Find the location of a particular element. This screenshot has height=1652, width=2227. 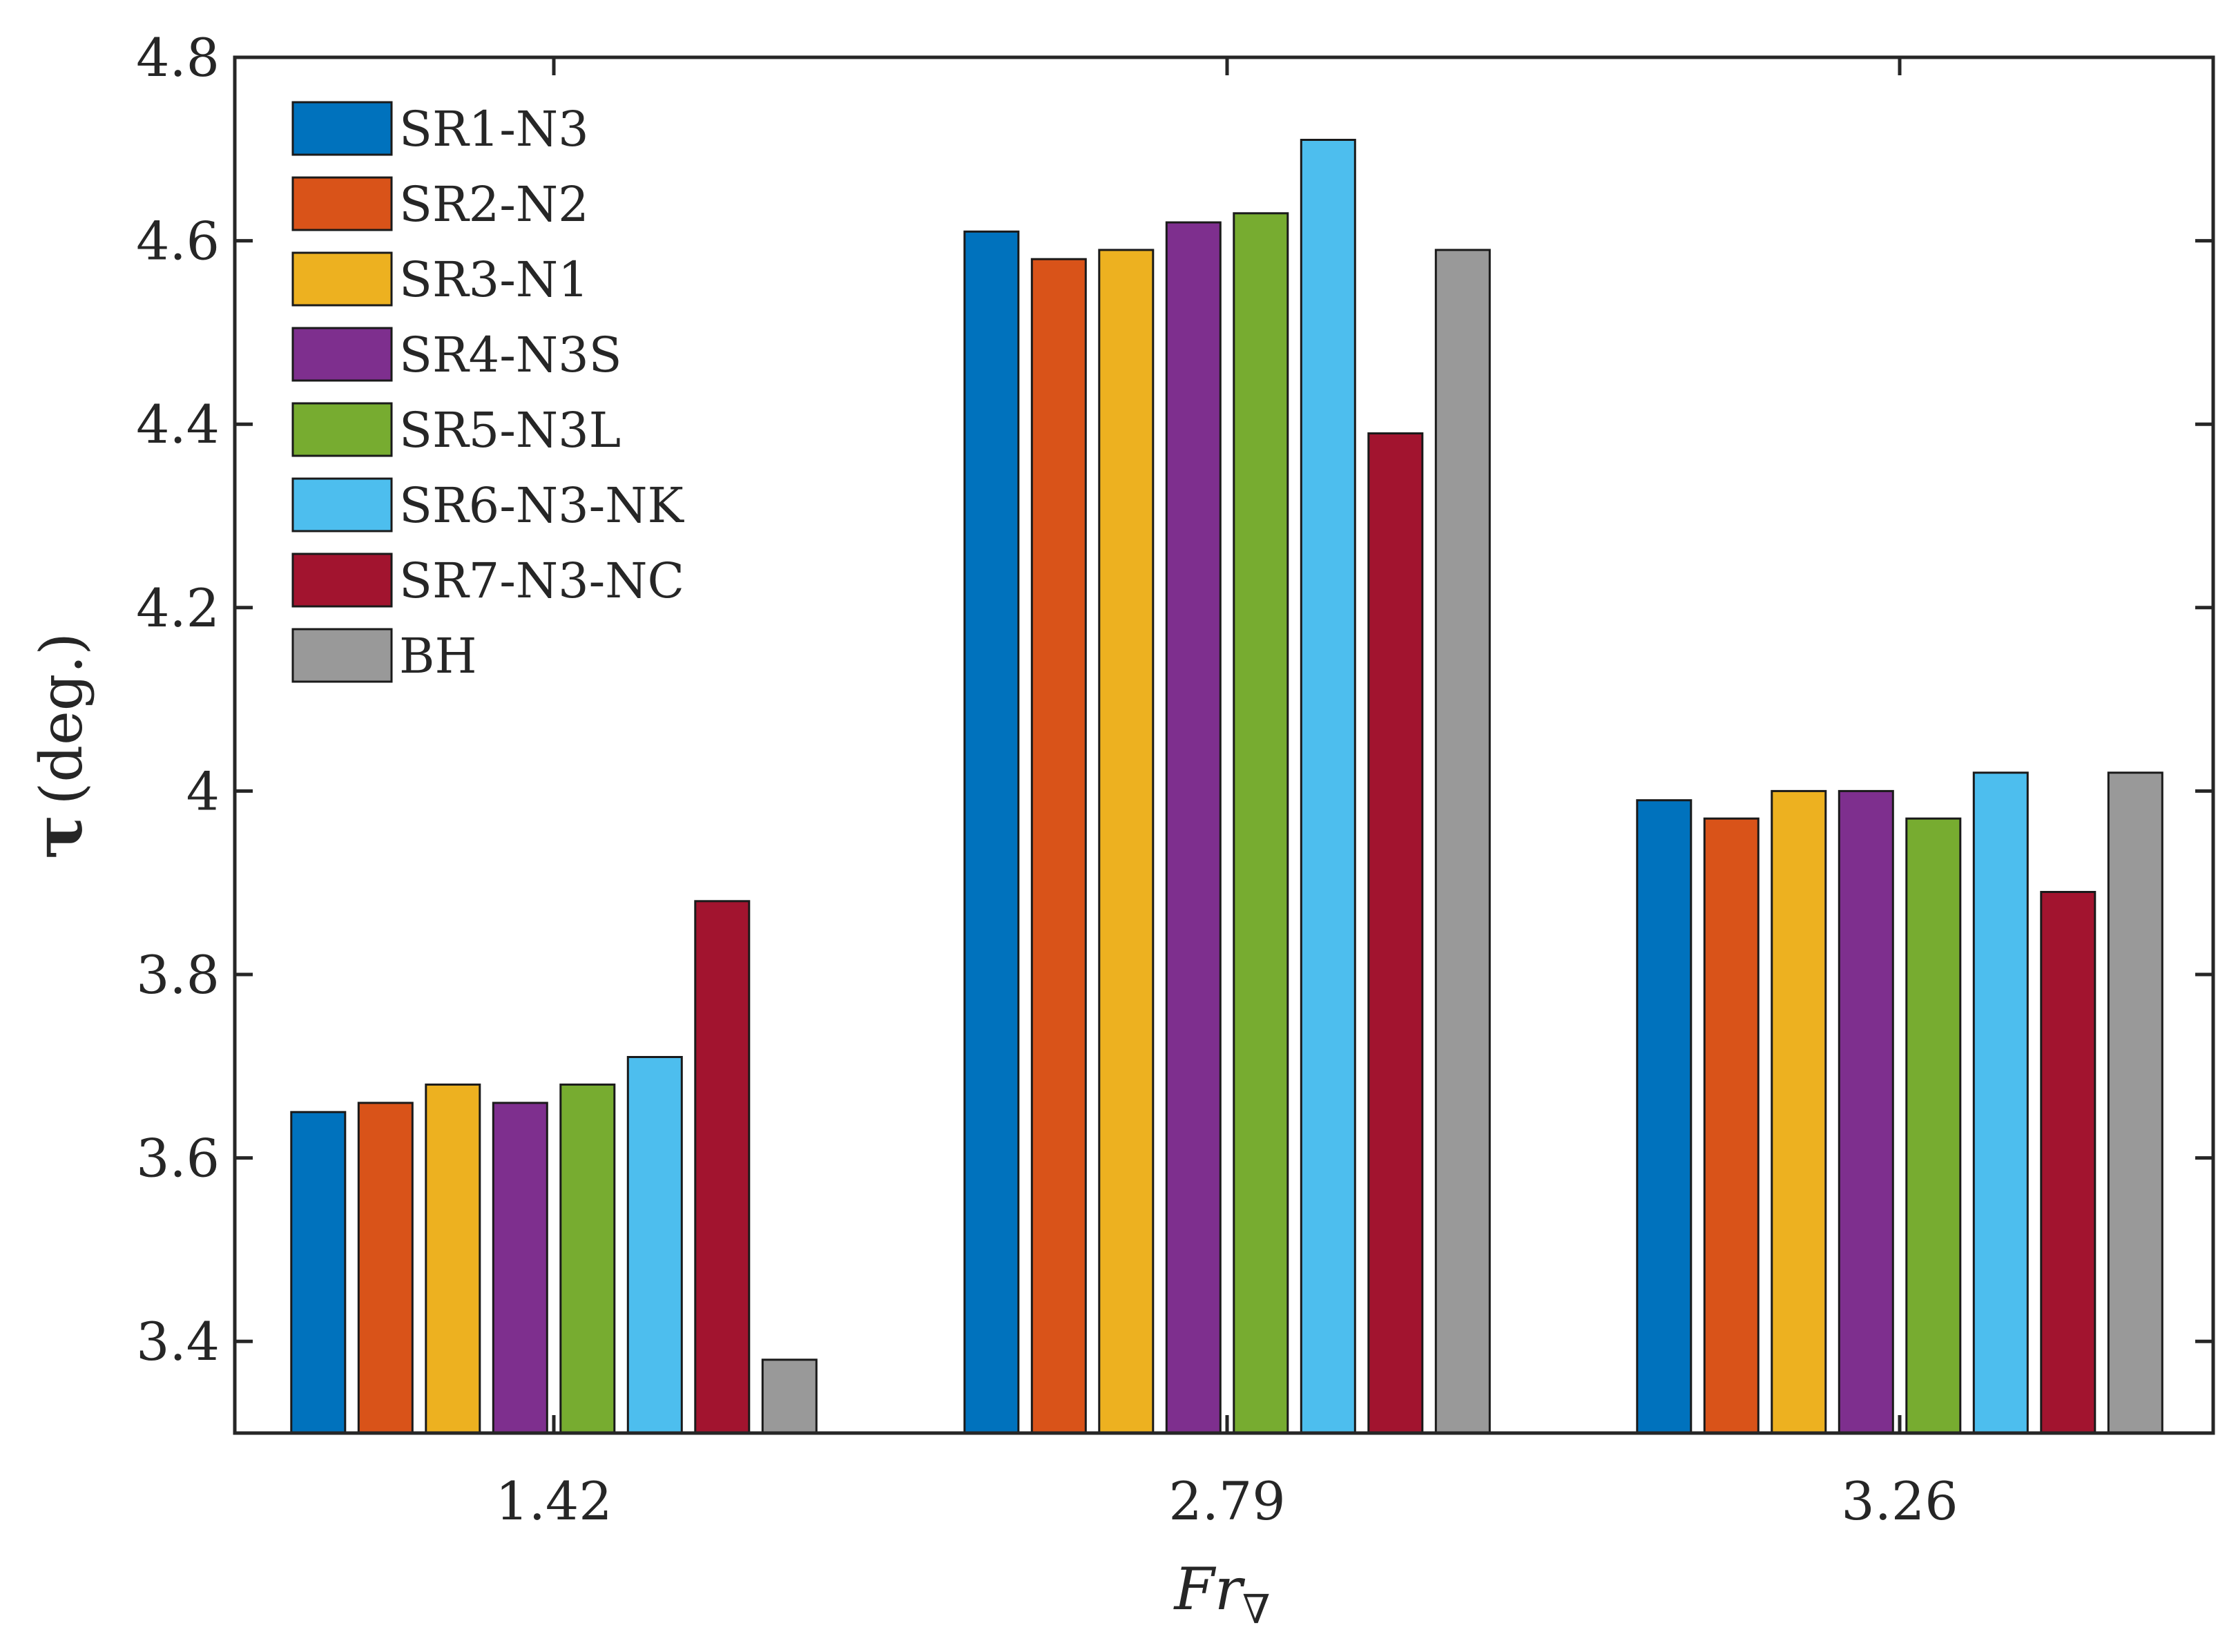

legend-label: SR7-N3-NC is located at coordinates (542, 581).